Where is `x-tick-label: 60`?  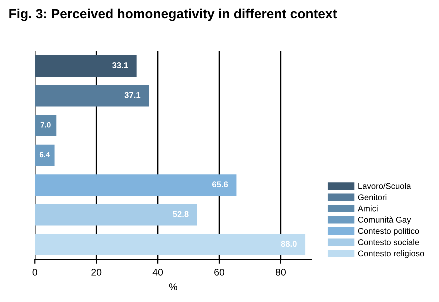 x-tick-label: 60 is located at coordinates (219, 272).